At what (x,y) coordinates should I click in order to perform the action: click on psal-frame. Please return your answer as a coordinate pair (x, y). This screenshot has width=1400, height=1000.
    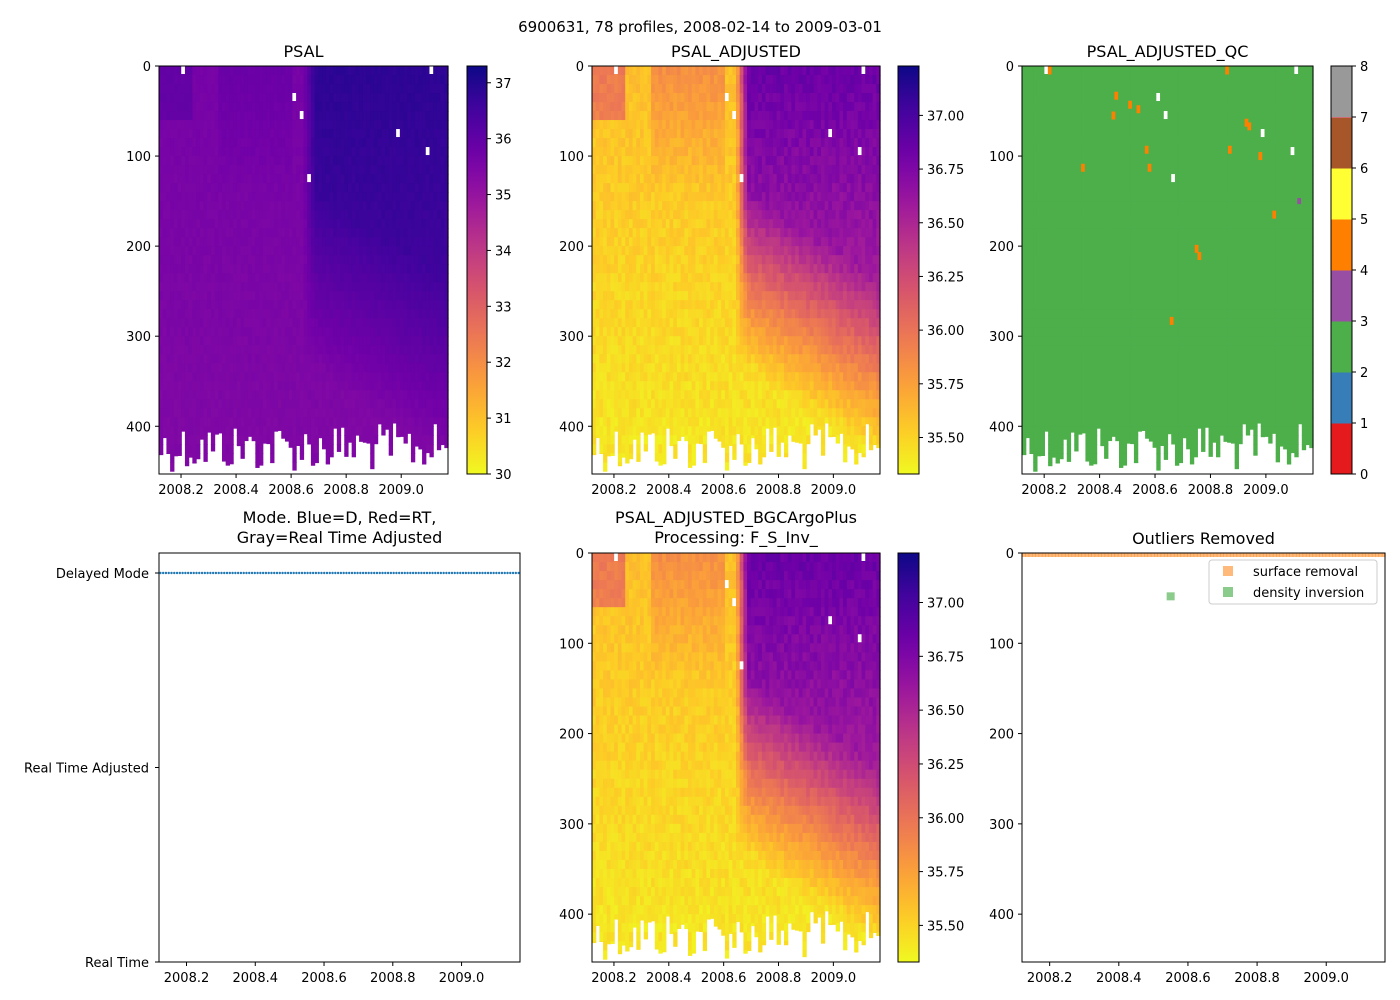
    Looking at the image, I should click on (303, 270).